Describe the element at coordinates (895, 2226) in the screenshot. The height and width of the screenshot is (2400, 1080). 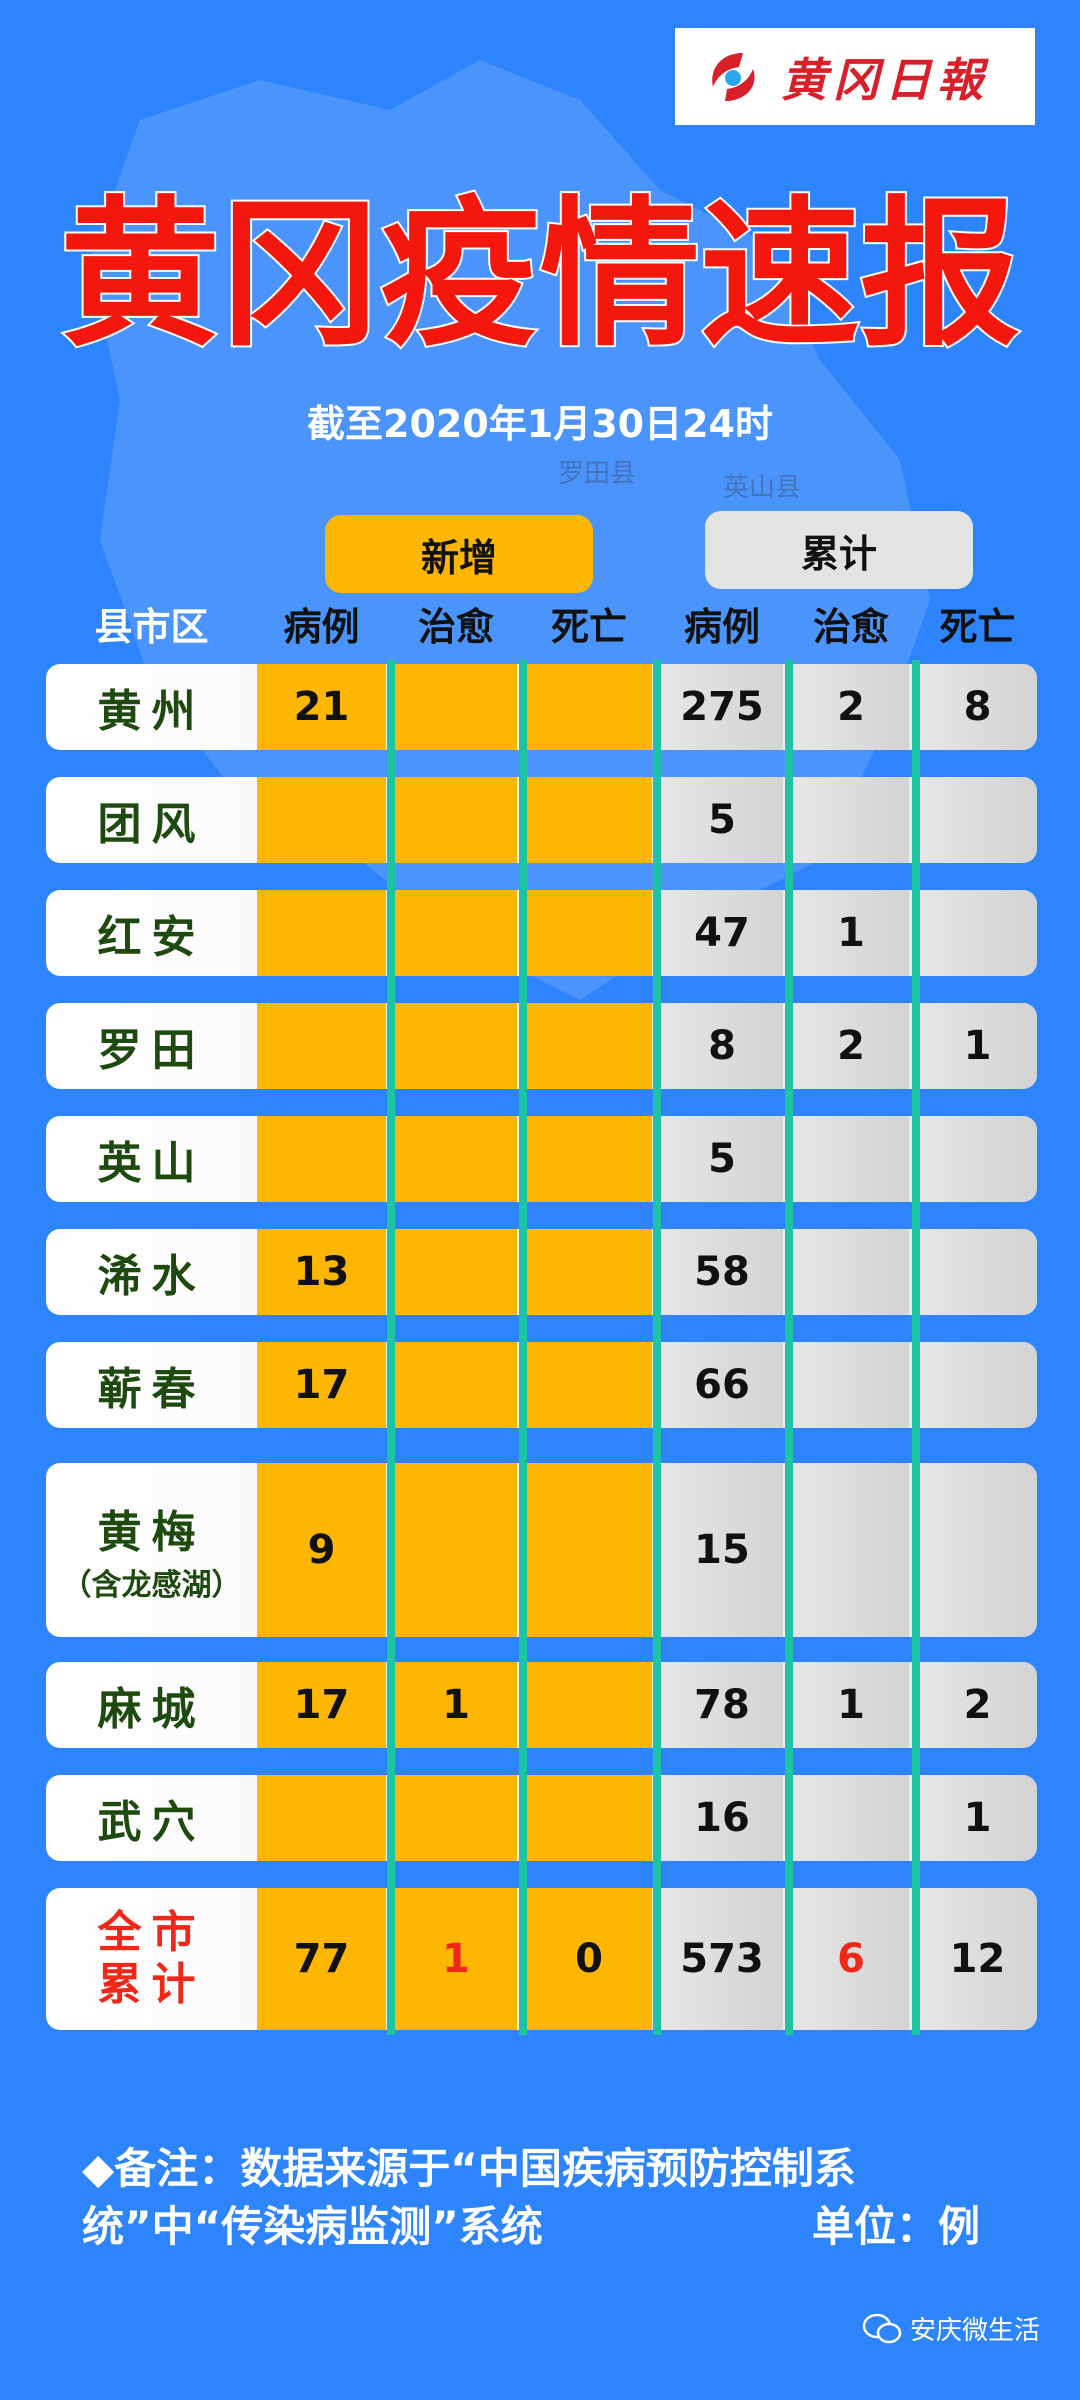
I see `unit-label: 单位：例` at that location.